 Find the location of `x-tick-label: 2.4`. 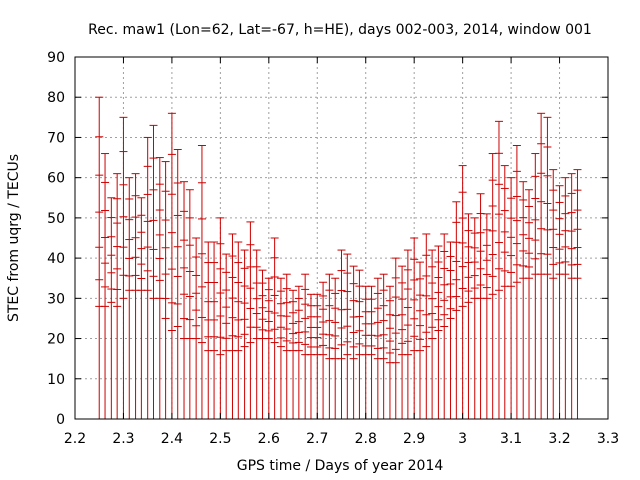

x-tick-label: 2.4 is located at coordinates (172, 439).